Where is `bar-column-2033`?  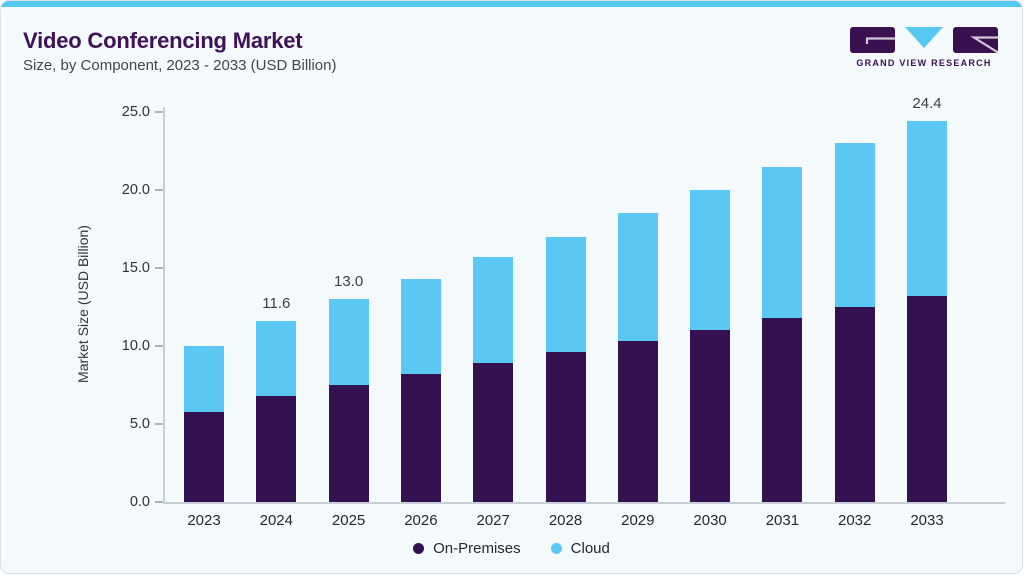
bar-column-2033 is located at coordinates (927, 311).